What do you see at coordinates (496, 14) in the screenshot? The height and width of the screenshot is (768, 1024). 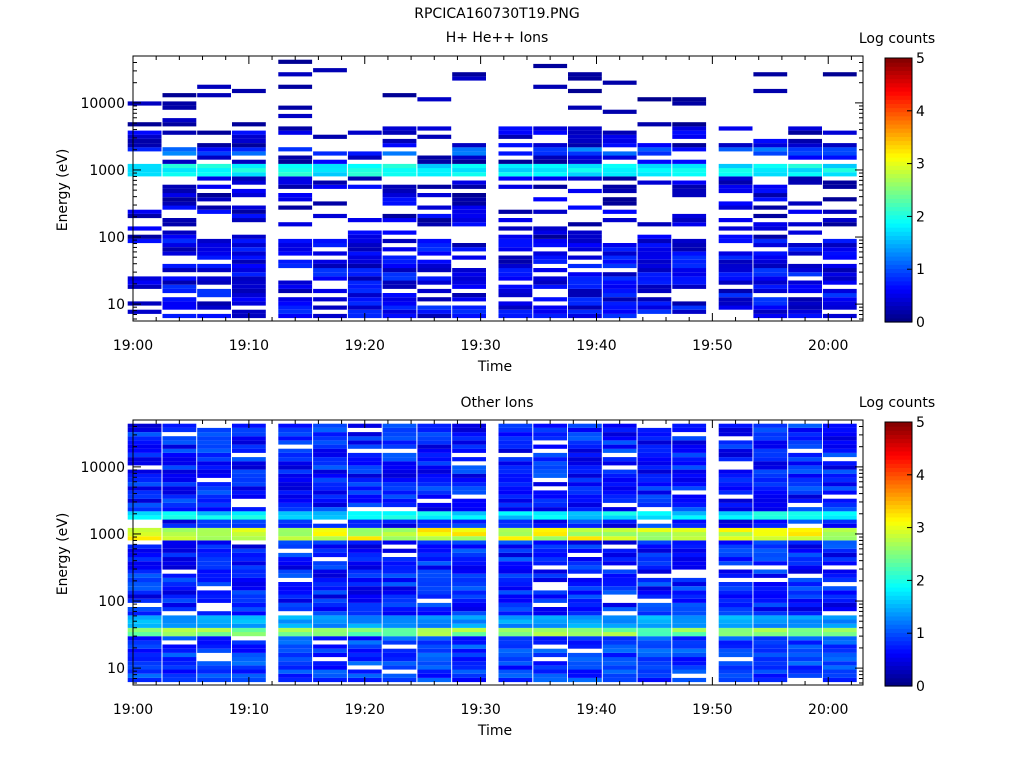 I see `figure-title: RPCICA160730T19.PNG` at bounding box center [496, 14].